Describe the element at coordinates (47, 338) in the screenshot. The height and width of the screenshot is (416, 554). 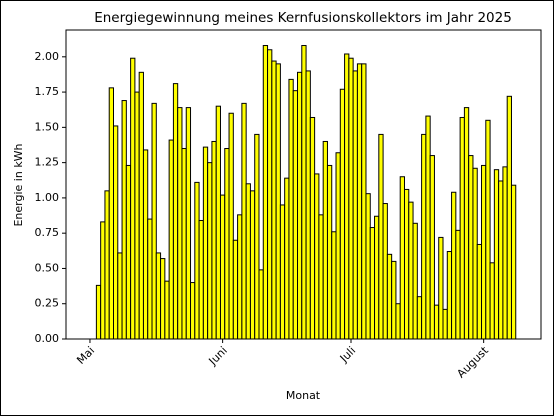
I see `y-tick-label: 0.00` at that location.